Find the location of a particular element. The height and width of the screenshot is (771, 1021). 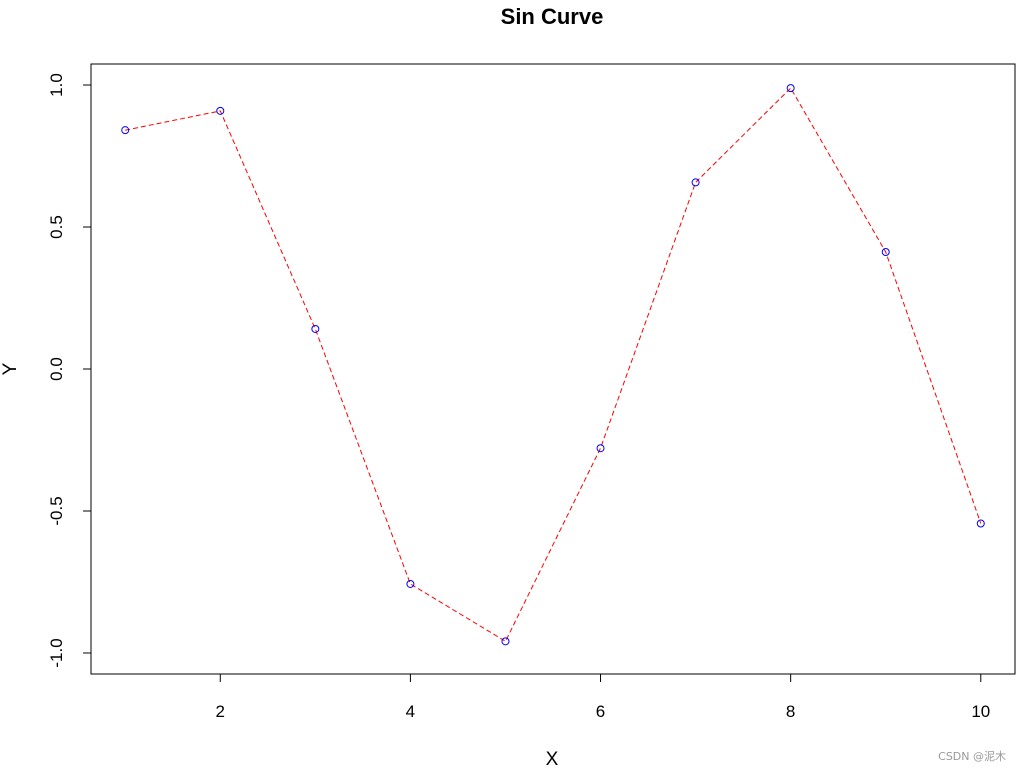

watermark: CSDN @泥木 is located at coordinates (972, 756).